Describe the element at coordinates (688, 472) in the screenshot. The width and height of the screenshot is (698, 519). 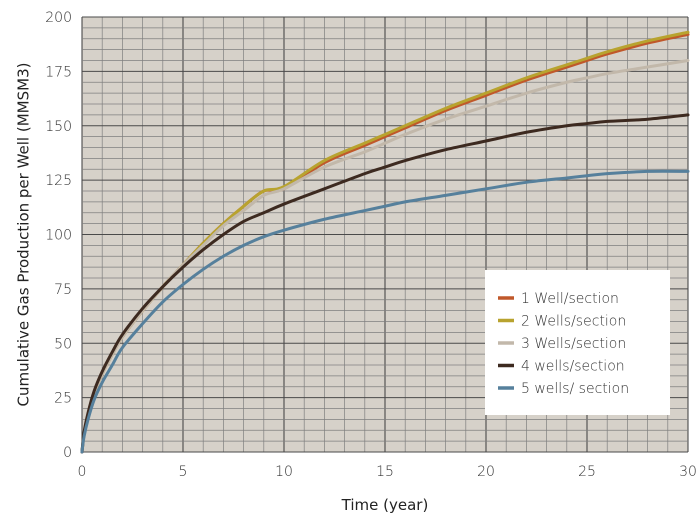
I see `x-tick-label: 30` at that location.